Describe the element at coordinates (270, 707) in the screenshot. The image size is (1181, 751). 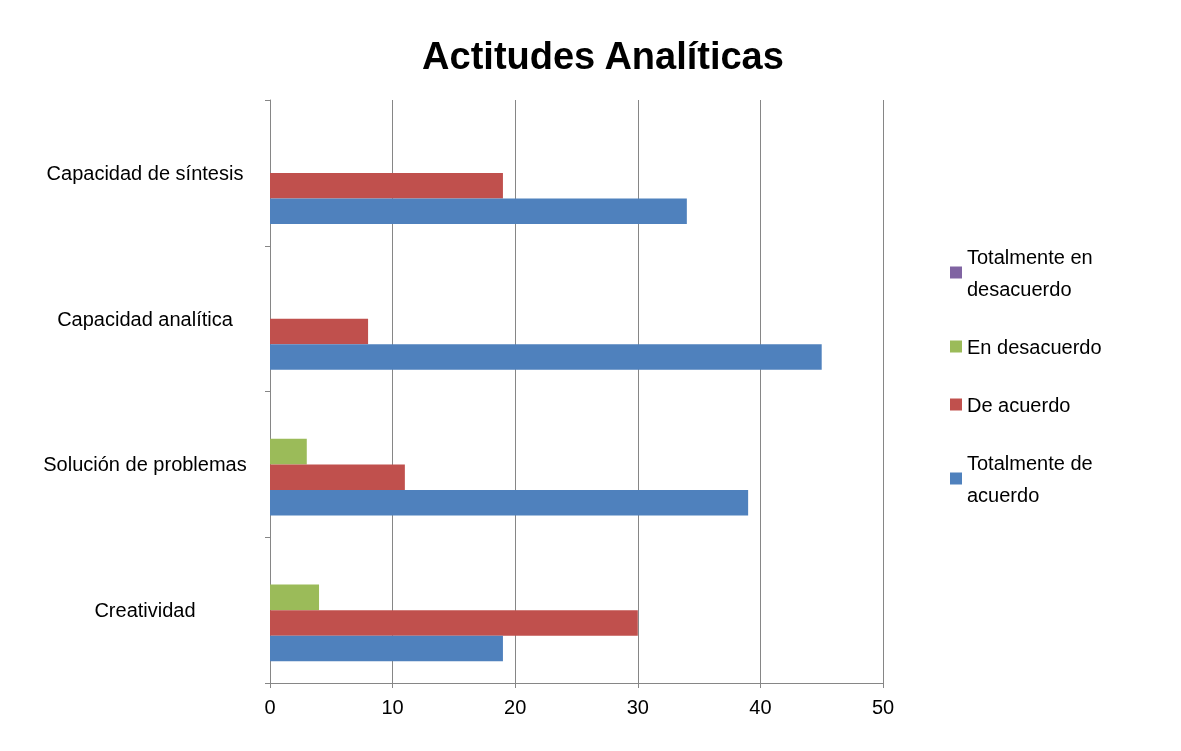
I see `x-tick-label: 0` at that location.